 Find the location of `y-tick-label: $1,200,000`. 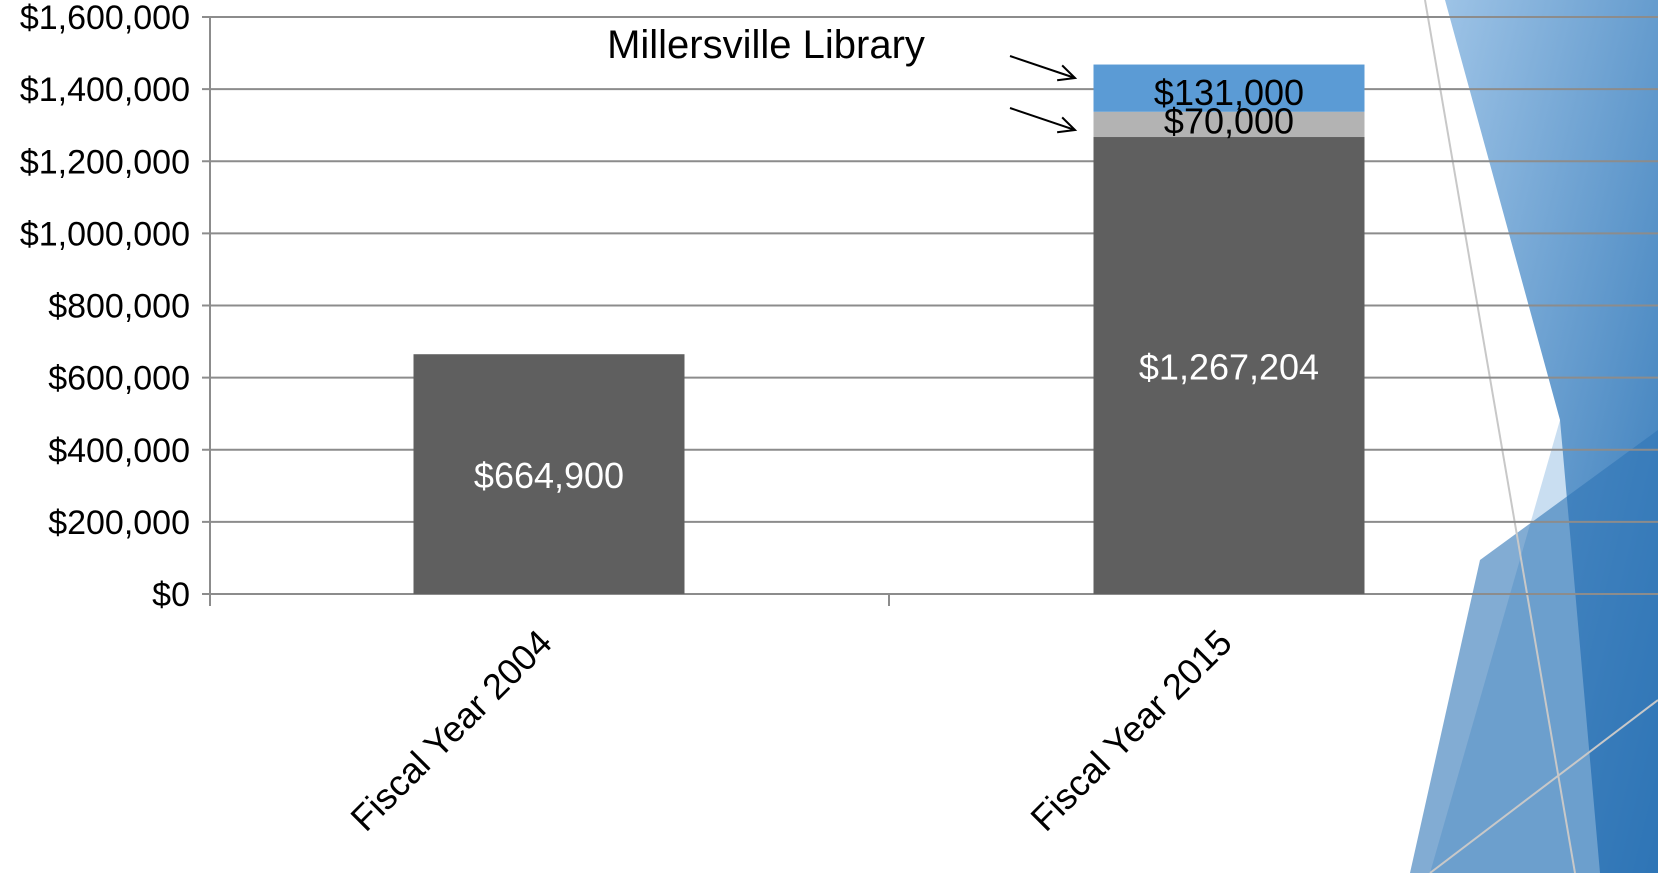

y-tick-label: $1,200,000 is located at coordinates (105, 162).